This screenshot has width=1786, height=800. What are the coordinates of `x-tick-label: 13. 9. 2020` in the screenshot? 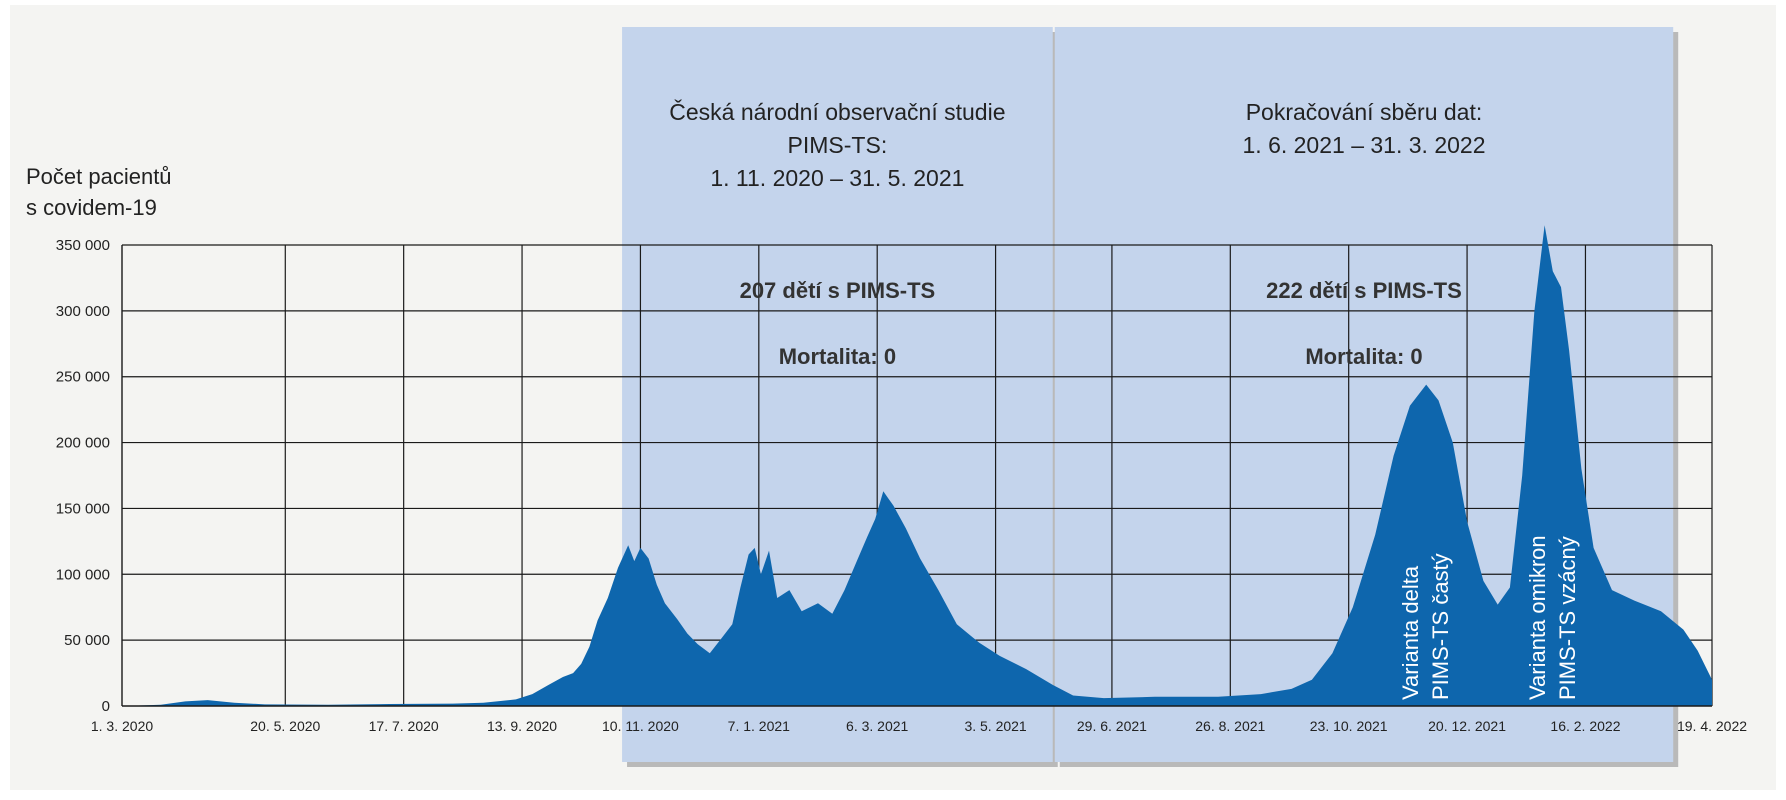 It's located at (522, 726).